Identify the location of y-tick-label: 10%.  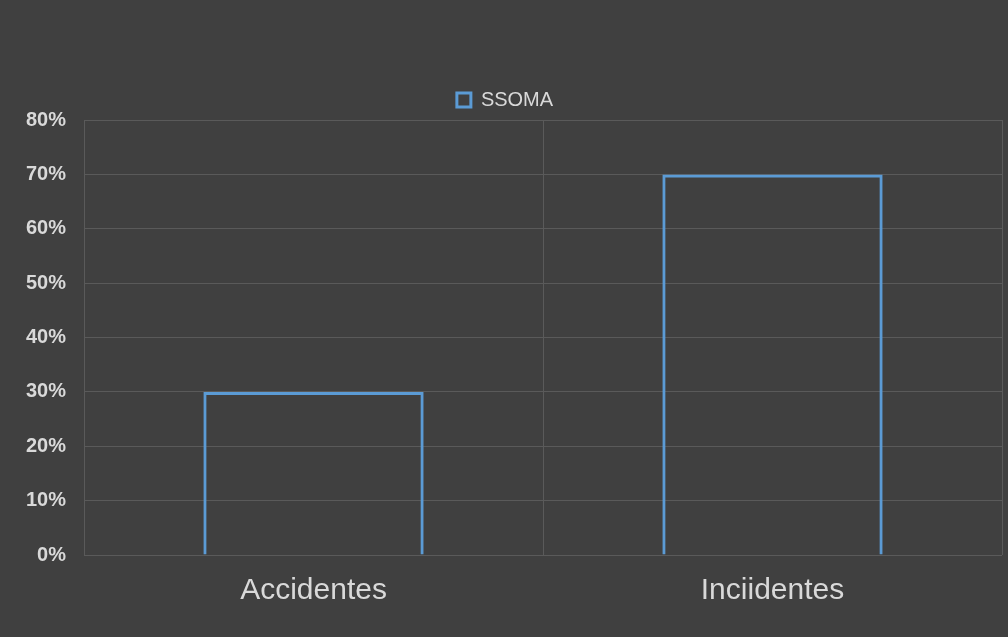
(46, 499).